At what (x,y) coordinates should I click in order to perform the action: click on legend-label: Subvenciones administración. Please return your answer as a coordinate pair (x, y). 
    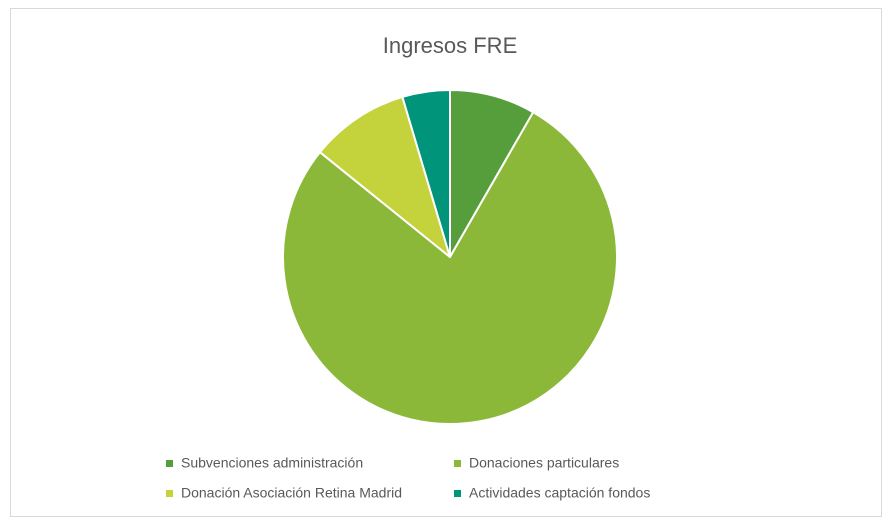
    Looking at the image, I should click on (272, 463).